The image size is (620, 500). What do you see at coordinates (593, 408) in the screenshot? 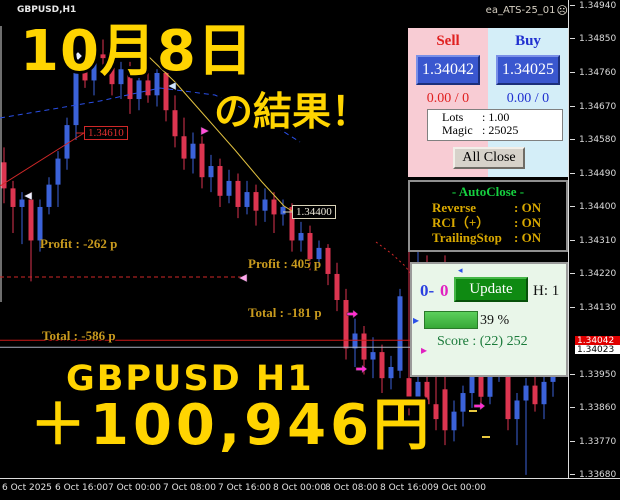
I see `price-axis-label: 1.33860` at bounding box center [593, 408].